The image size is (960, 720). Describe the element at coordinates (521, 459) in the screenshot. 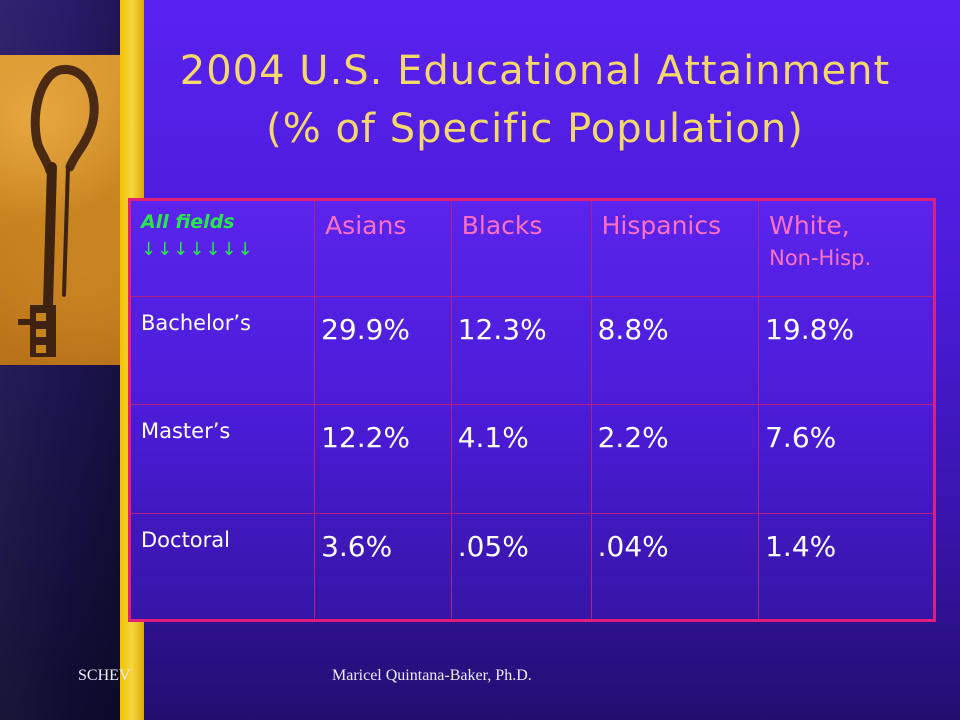

I see `value-cell: 4.1%` at that location.